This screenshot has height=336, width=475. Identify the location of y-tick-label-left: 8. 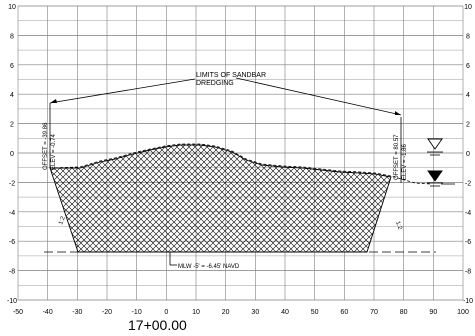
(12, 36).